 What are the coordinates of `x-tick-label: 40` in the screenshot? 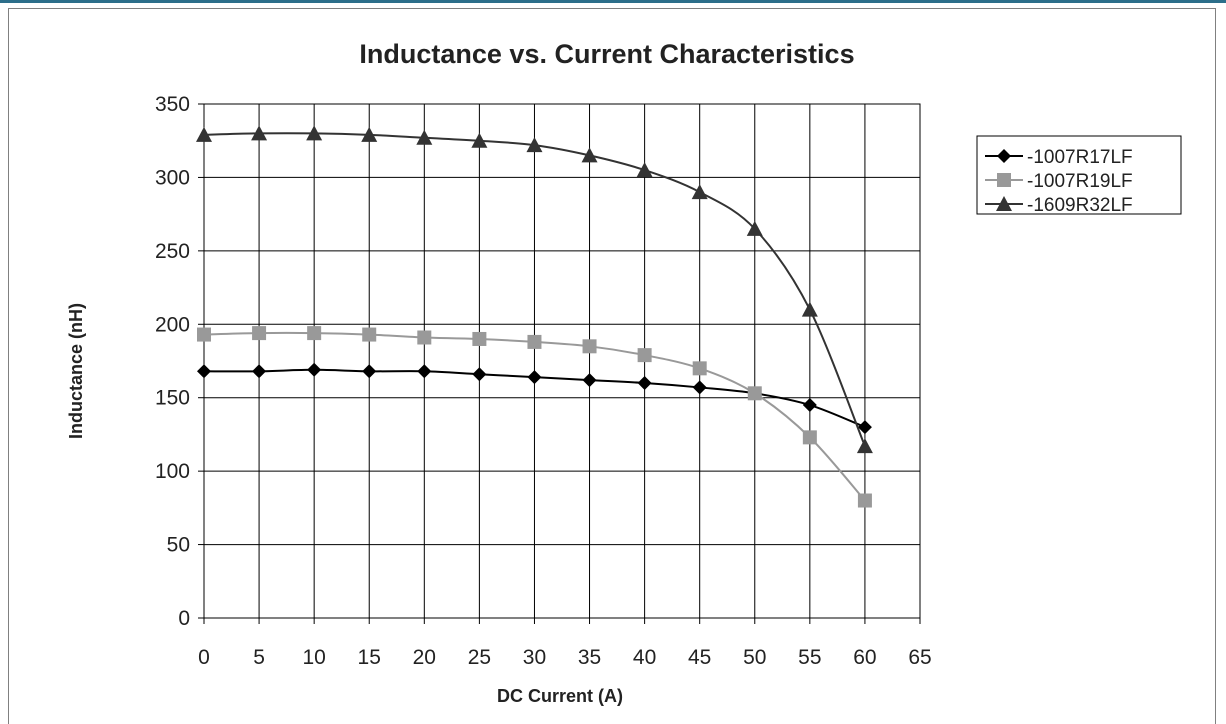 It's located at (644, 657).